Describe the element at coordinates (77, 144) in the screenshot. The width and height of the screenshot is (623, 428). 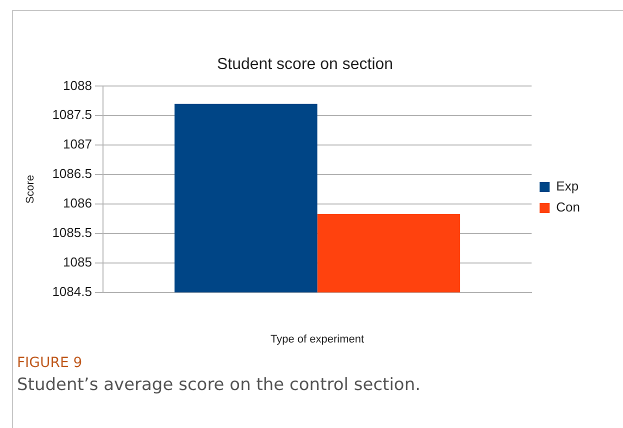
I see `y-tick-label: 1087` at that location.